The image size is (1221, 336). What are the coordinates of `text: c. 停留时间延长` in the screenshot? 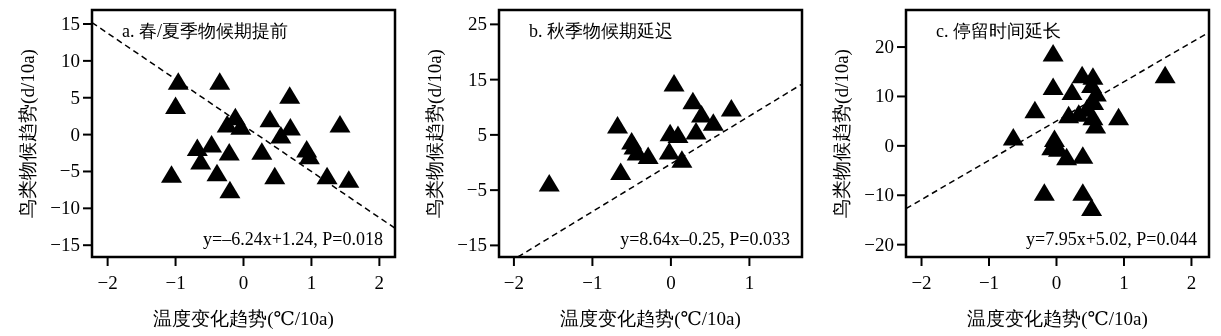 It's located at (998, 31).